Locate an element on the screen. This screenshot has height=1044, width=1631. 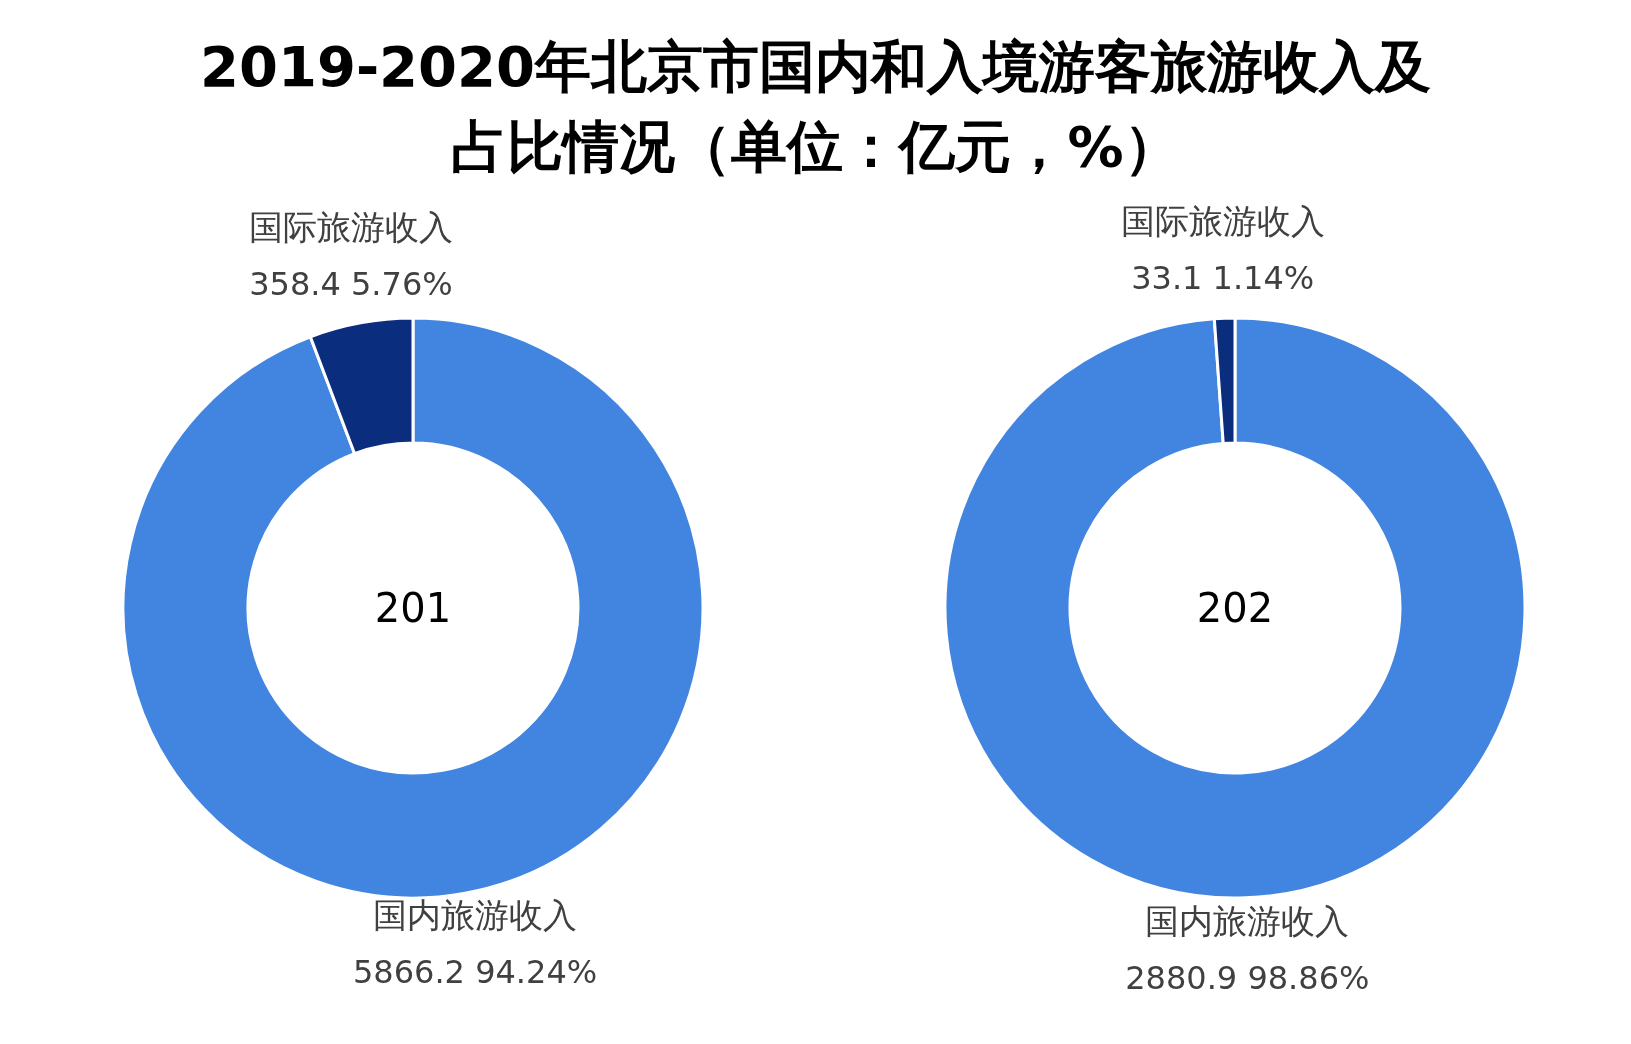
text: 201 is located at coordinates (413, 608).